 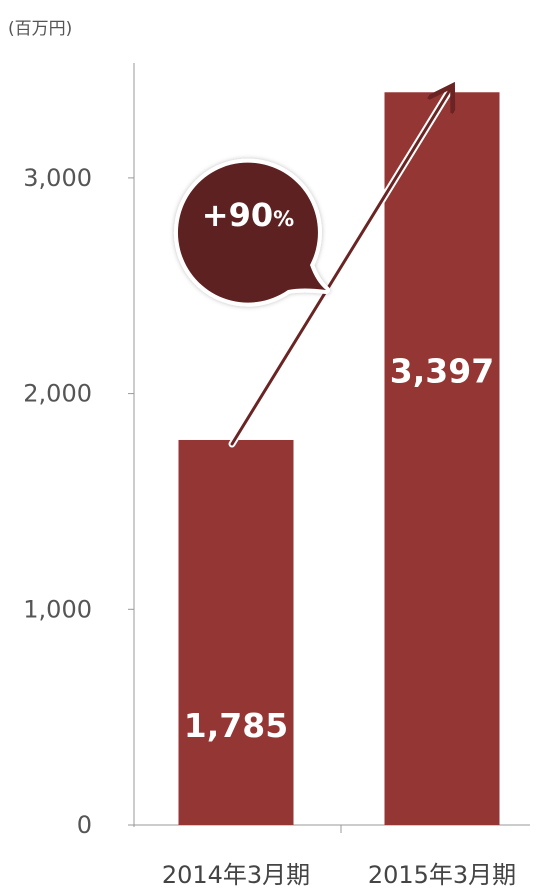 I want to click on growth-bubble-fill, so click(x=251, y=232).